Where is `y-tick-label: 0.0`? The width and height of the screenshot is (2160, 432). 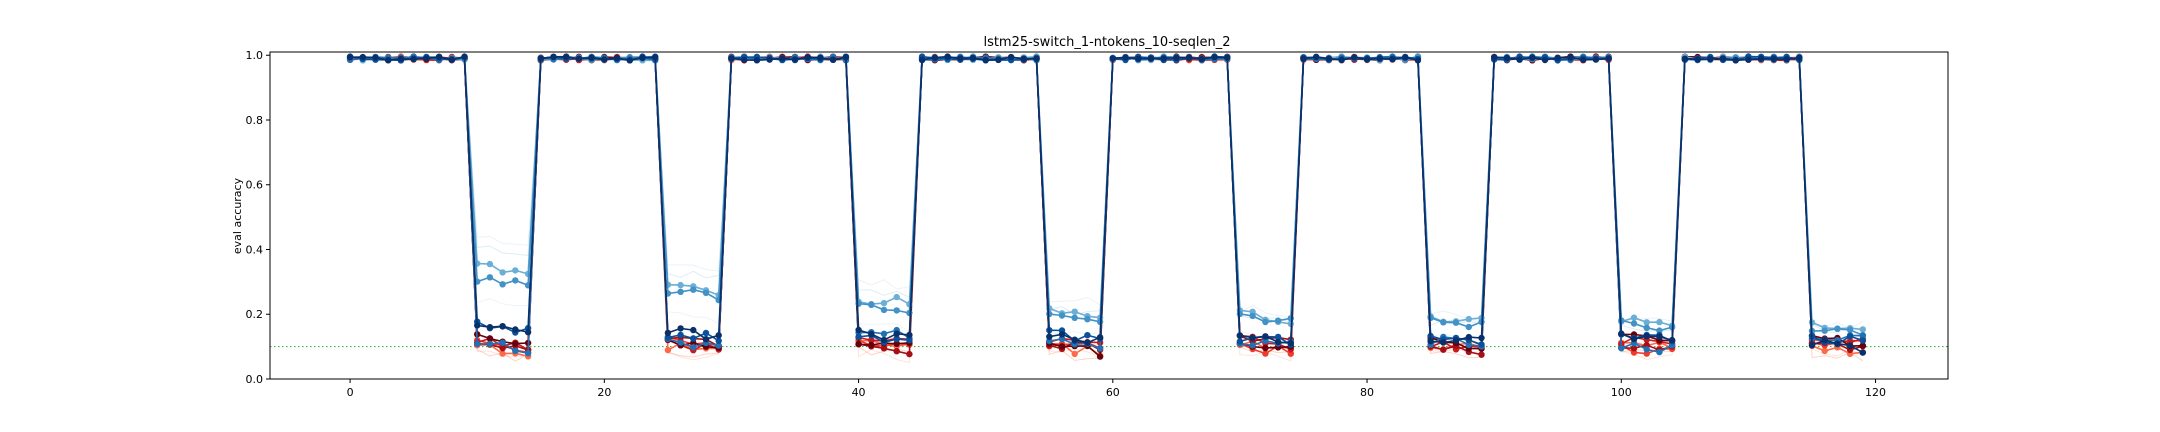 y-tick-label: 0.0 is located at coordinates (255, 379).